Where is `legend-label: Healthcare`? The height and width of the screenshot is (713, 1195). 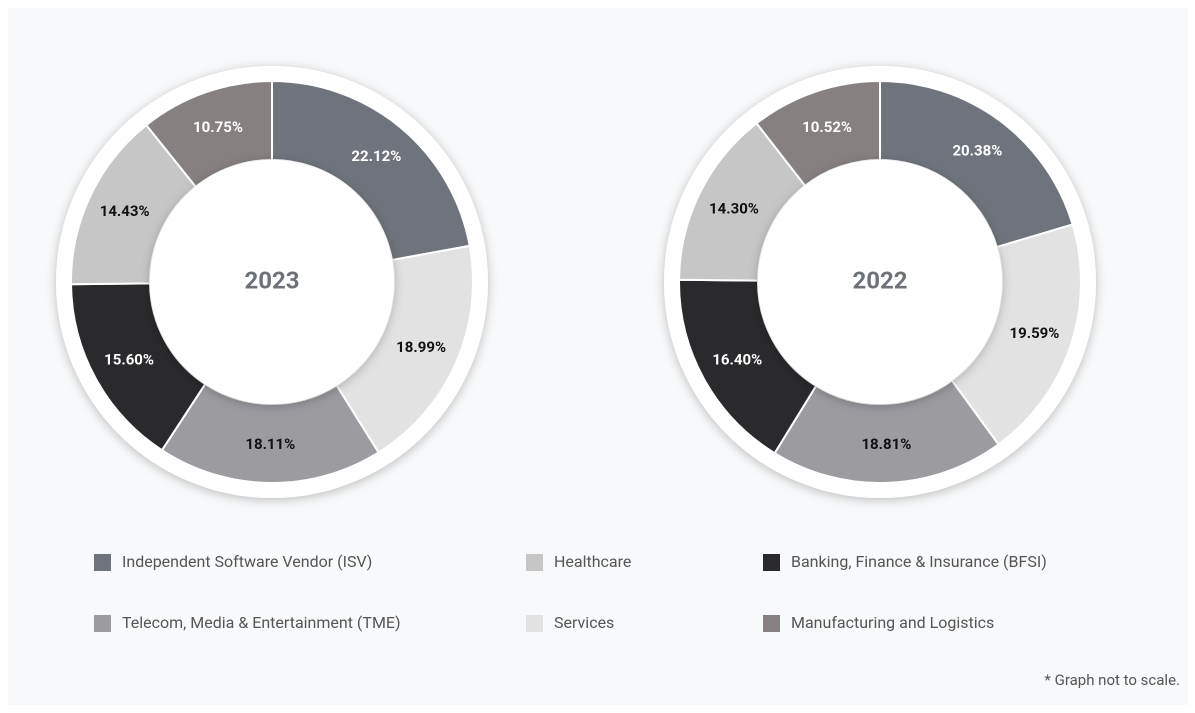 legend-label: Healthcare is located at coordinates (592, 561).